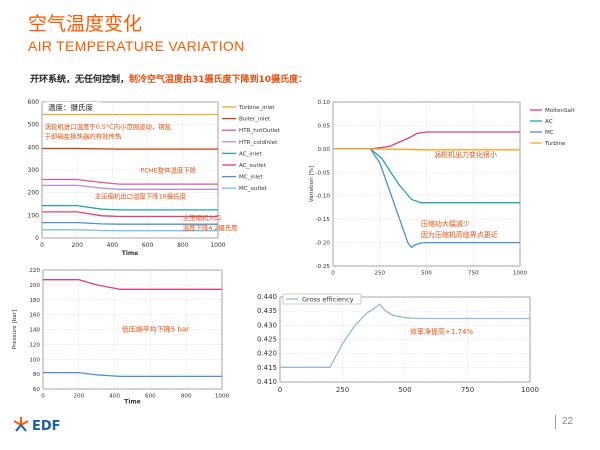 This screenshot has width=600, height=450. What do you see at coordinates (34, 316) in the screenshot?
I see `pressure-y-tick-label: 160` at bounding box center [34, 316].